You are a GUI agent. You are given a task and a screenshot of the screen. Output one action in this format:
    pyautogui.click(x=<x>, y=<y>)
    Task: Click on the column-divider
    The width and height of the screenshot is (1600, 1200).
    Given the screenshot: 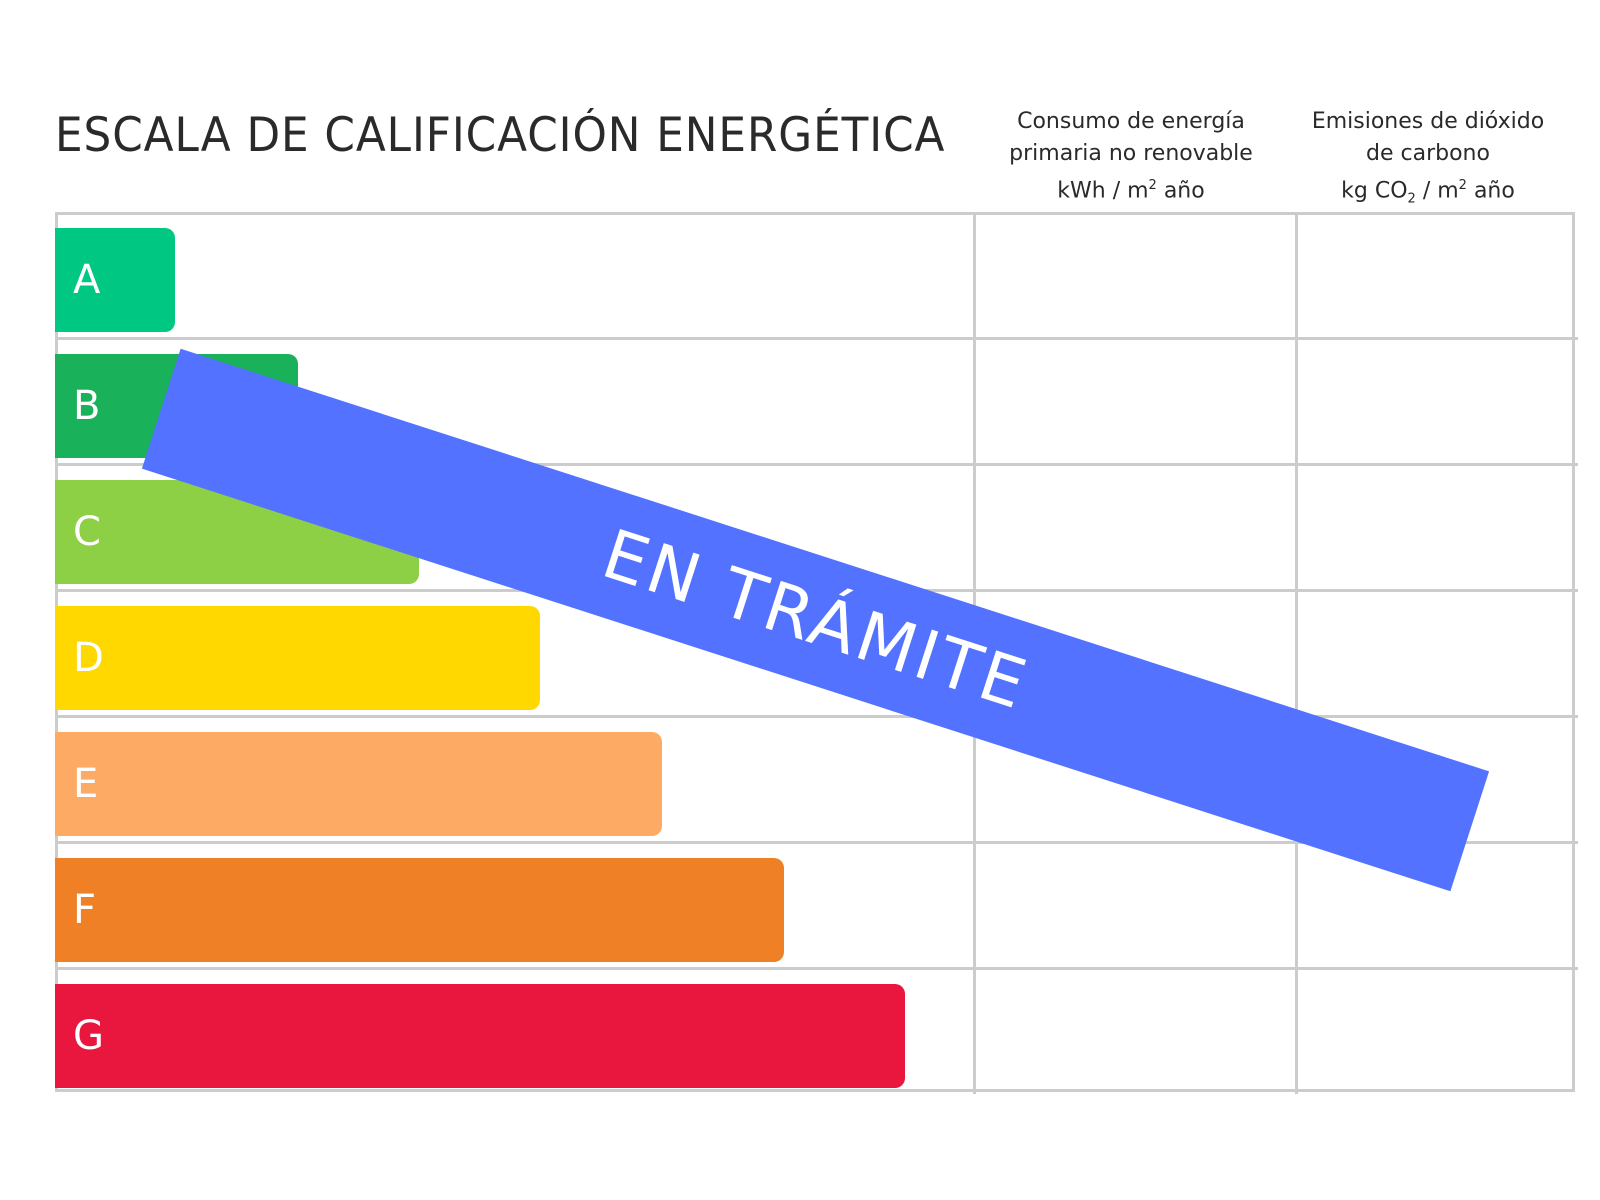 What is the action you would take?
    pyautogui.click(x=1296, y=653)
    